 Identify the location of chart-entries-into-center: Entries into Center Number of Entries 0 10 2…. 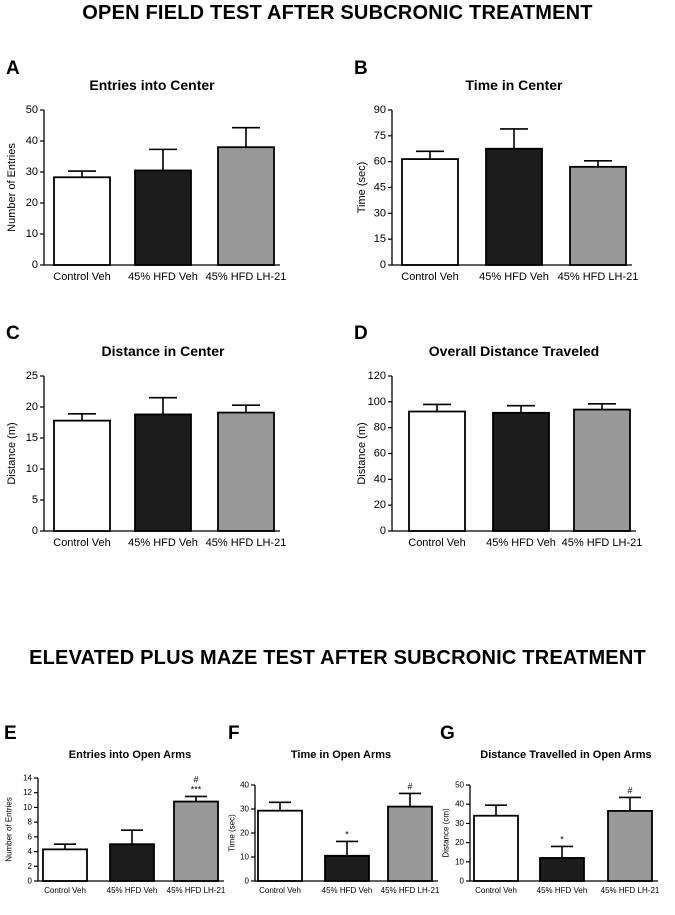
(146, 180).